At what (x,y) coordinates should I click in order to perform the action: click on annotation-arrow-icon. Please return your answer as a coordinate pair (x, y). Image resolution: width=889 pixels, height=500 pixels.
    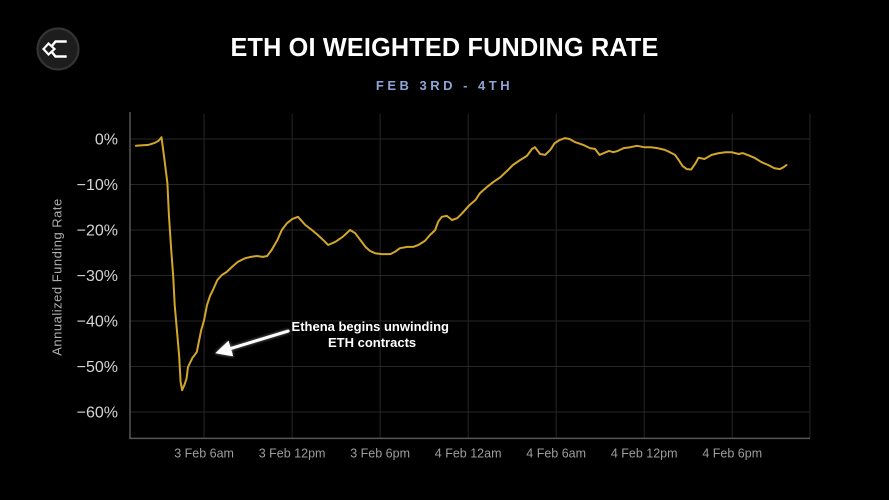
    Looking at the image, I should click on (252, 343).